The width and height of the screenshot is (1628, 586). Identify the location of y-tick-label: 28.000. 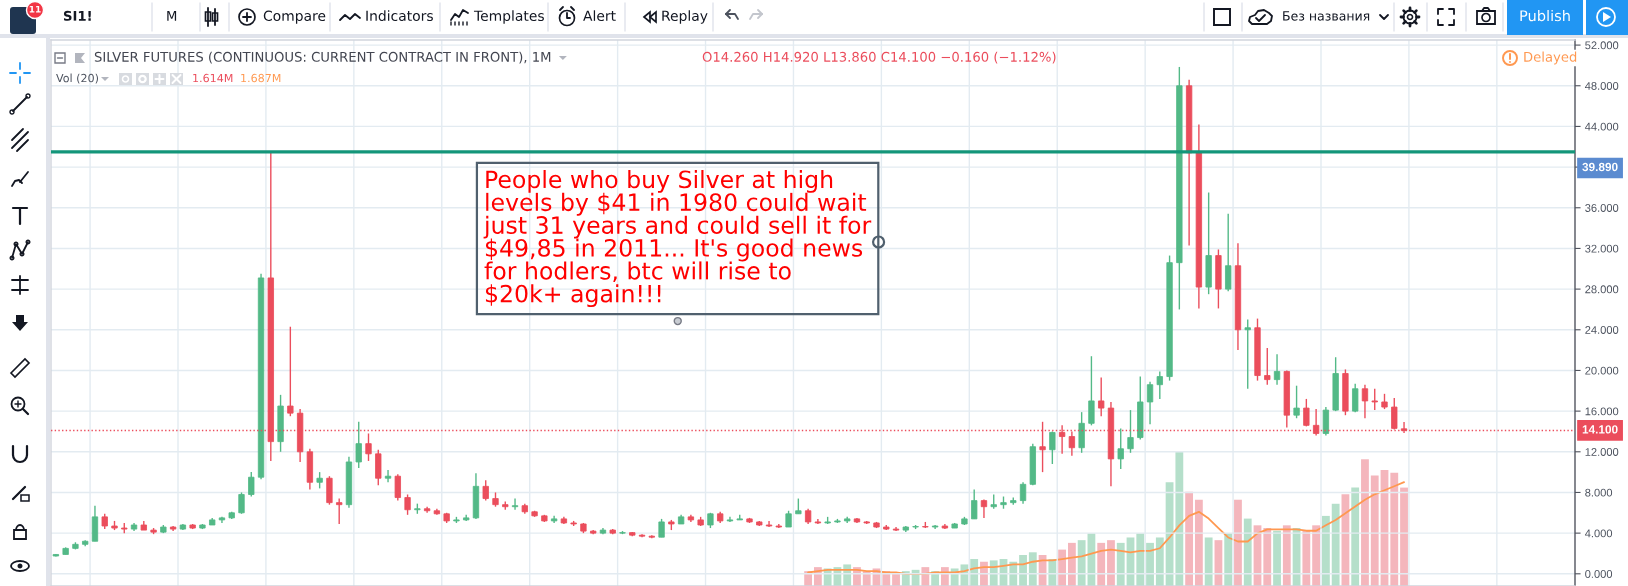
(1602, 289).